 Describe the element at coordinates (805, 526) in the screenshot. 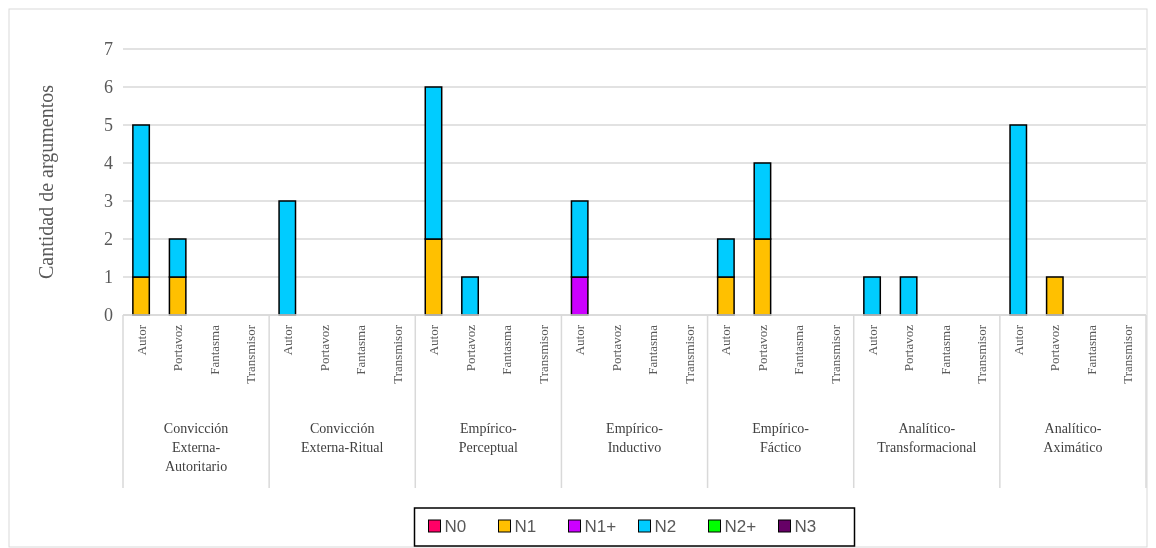

I see `legend-label: N3` at that location.